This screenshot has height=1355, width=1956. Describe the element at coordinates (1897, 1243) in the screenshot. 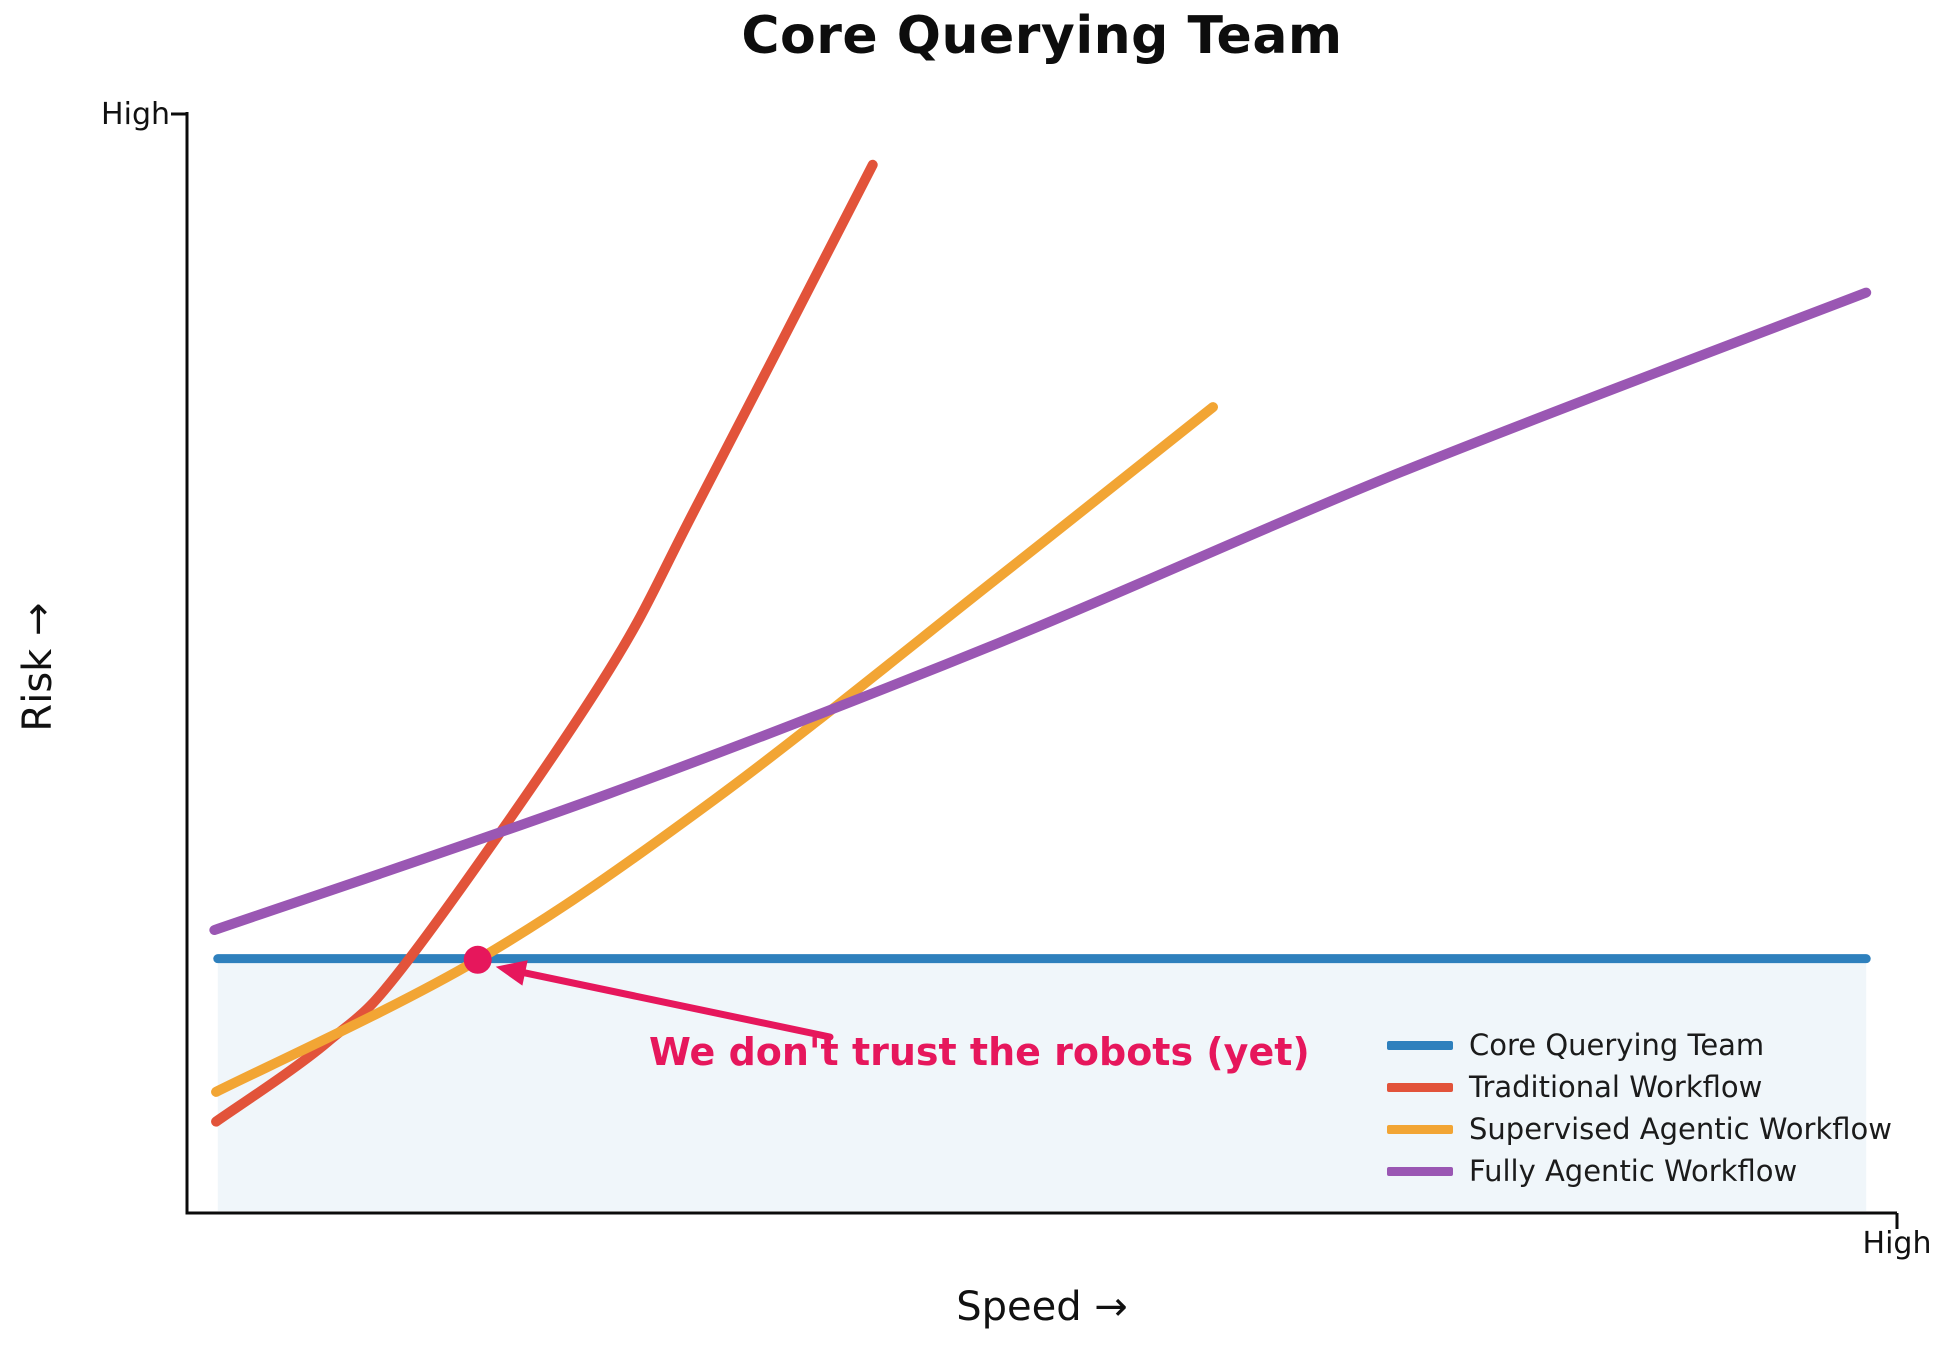

I see `x-axis-high-tick-label: High` at that location.